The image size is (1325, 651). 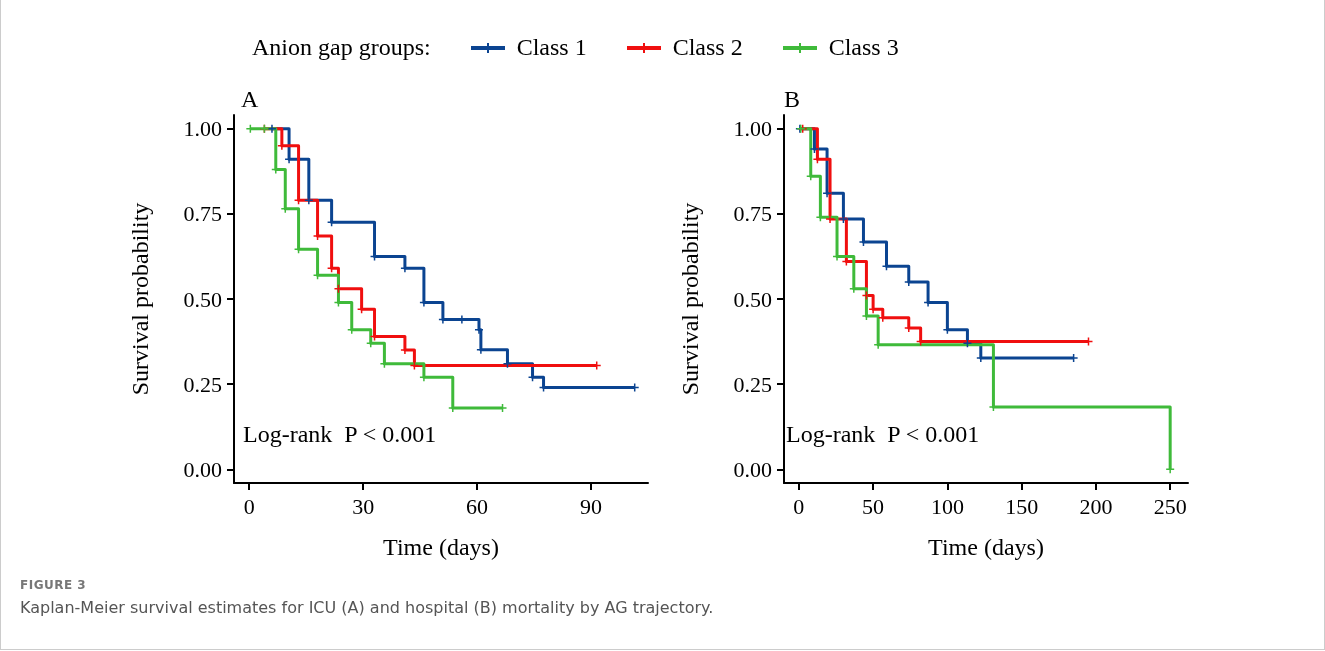 I want to click on legend-label: Class 2, so click(x=707, y=47).